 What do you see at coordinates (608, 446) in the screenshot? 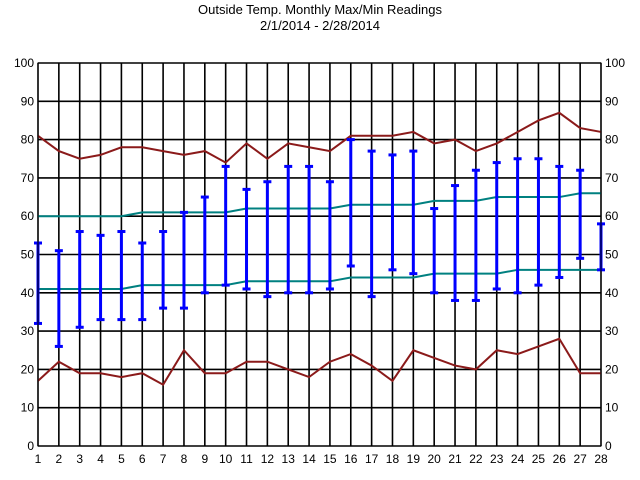
I see `y-tick-label-right: 0` at bounding box center [608, 446].